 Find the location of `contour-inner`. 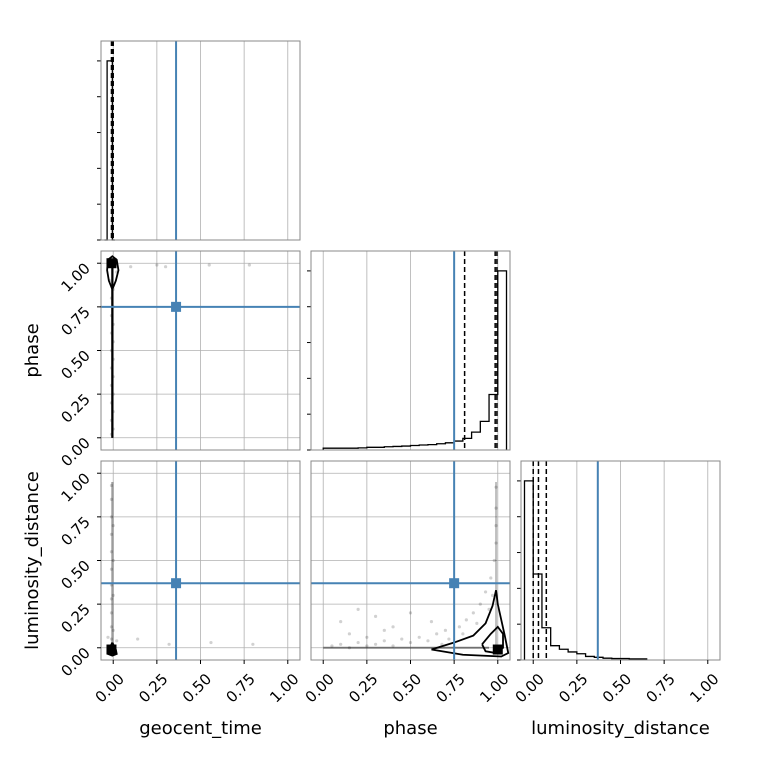

contour-inner is located at coordinates (492, 639).